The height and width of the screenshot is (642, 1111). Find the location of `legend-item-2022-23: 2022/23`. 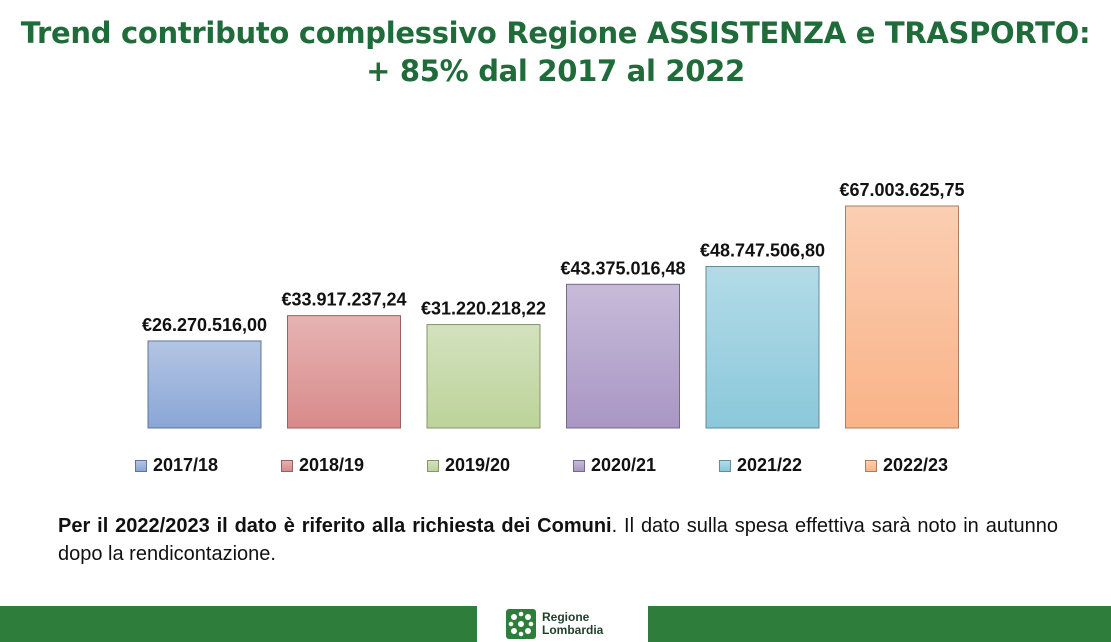

legend-item-2022-23: 2022/23 is located at coordinates (906, 465).